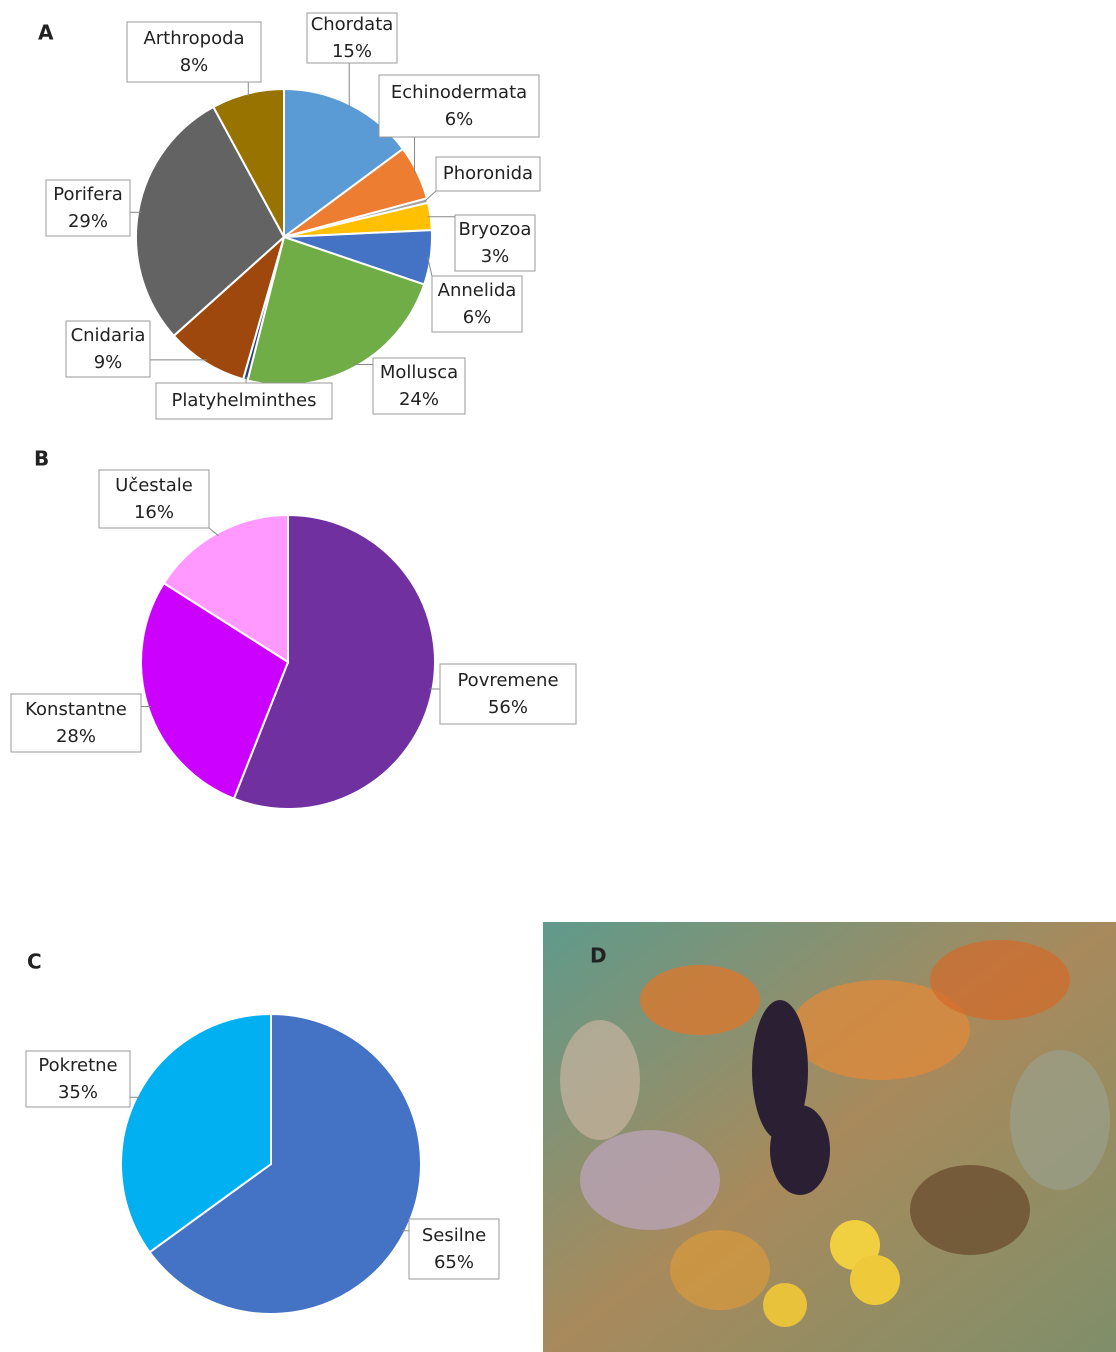 The image size is (1116, 1352). Describe the element at coordinates (76, 709) in the screenshot. I see `slice-name: Konstantne` at that location.